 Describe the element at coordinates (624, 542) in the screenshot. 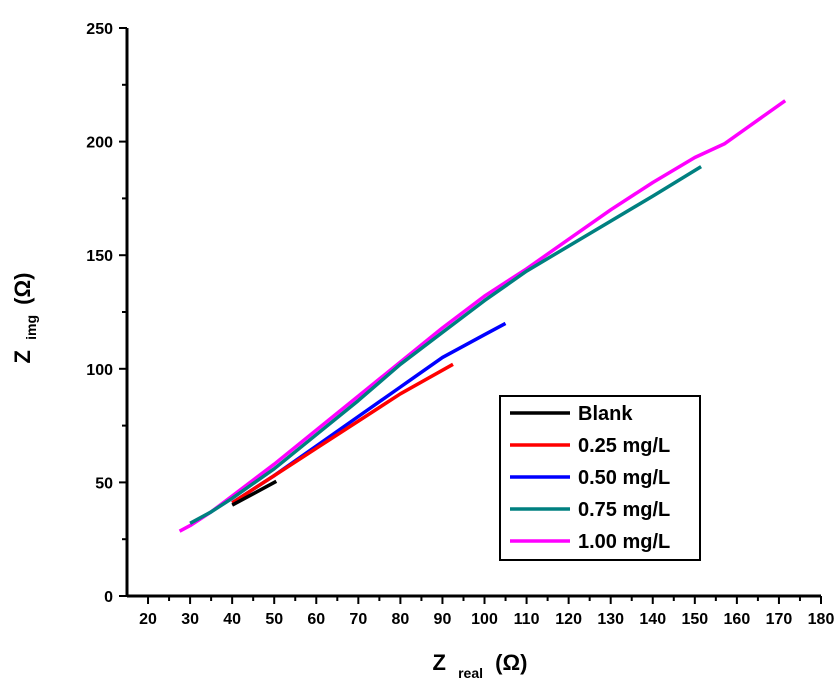

I see `legend-label: 1.00 mg/L` at that location.